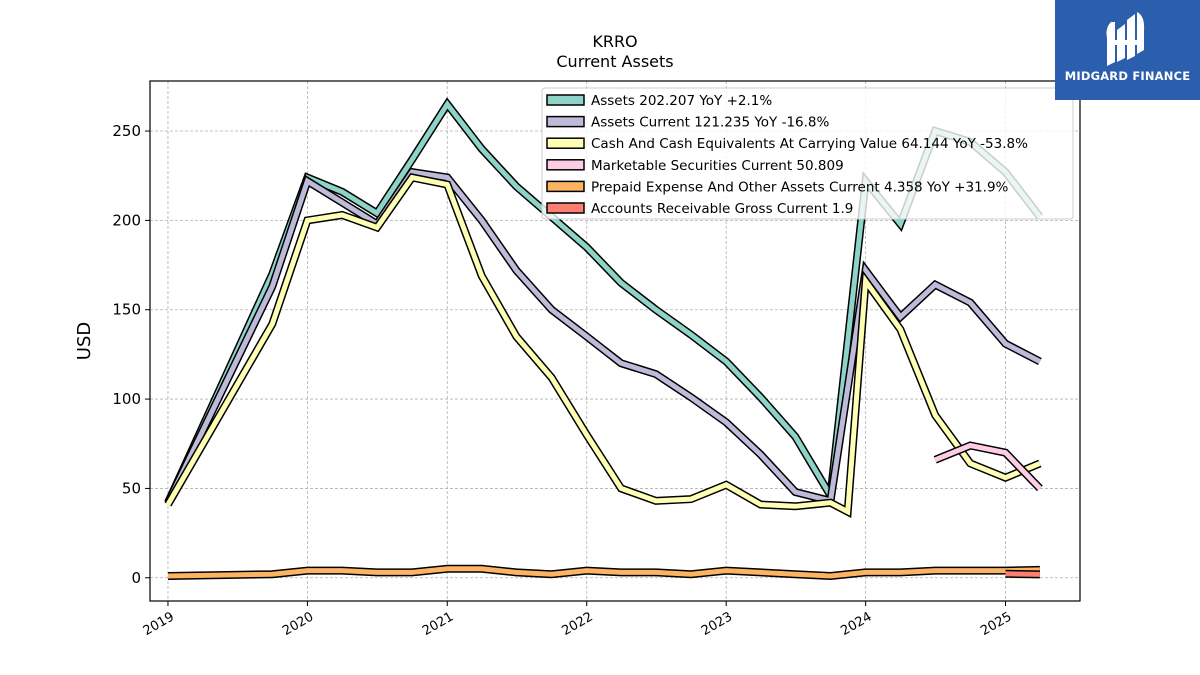 The height and width of the screenshot is (675, 1200). I want to click on legend-item: Accounts Receivable Gross Current 1.9, so click(699, 209).